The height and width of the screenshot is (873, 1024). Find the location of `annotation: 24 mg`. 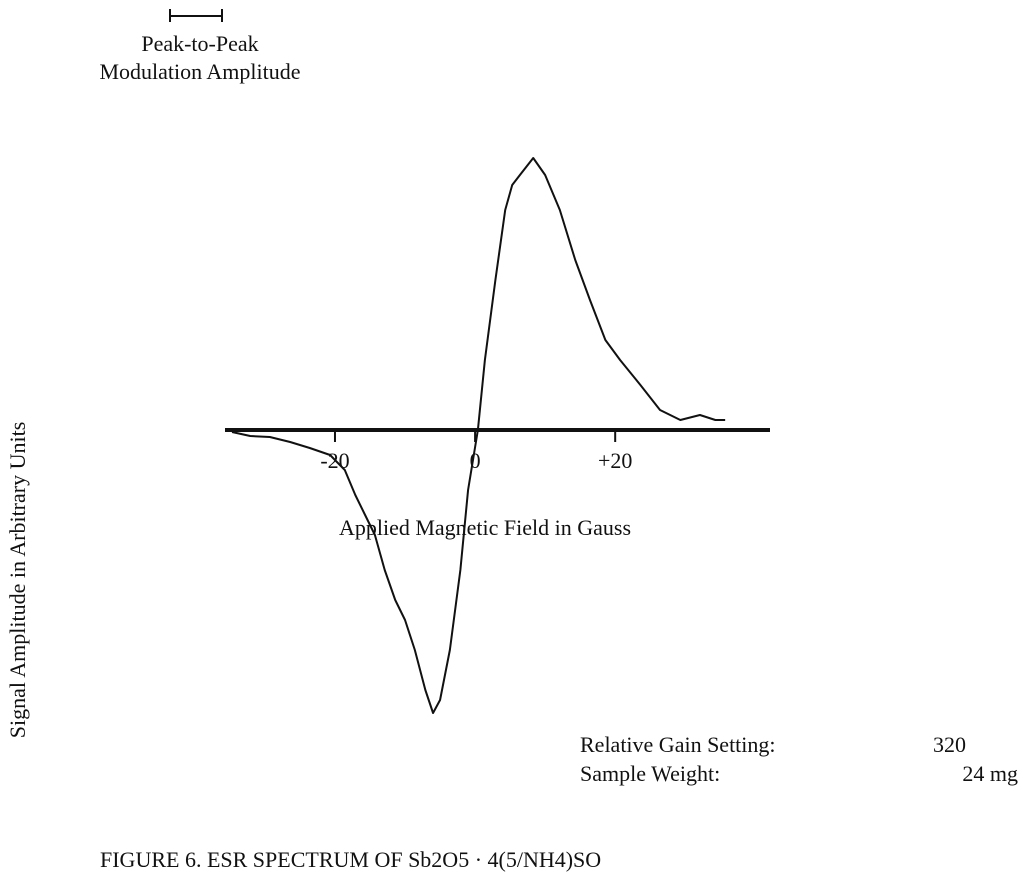

annotation: 24 mg is located at coordinates (990, 773).